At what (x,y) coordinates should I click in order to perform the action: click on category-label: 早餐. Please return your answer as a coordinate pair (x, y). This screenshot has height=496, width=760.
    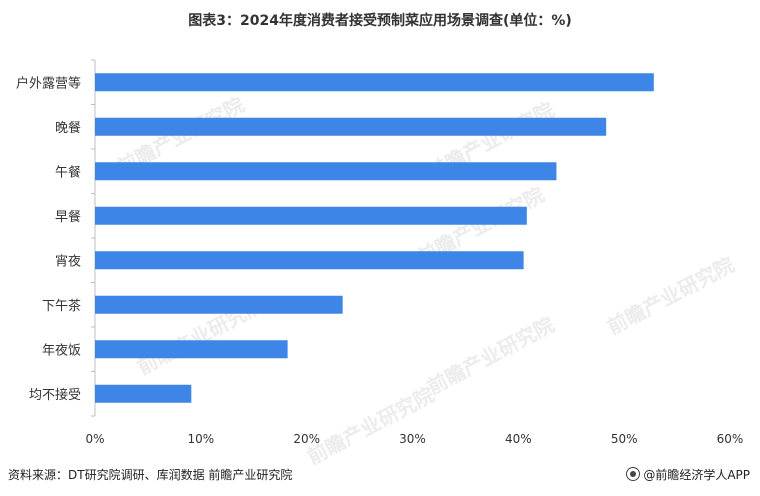
    Looking at the image, I should click on (68, 217).